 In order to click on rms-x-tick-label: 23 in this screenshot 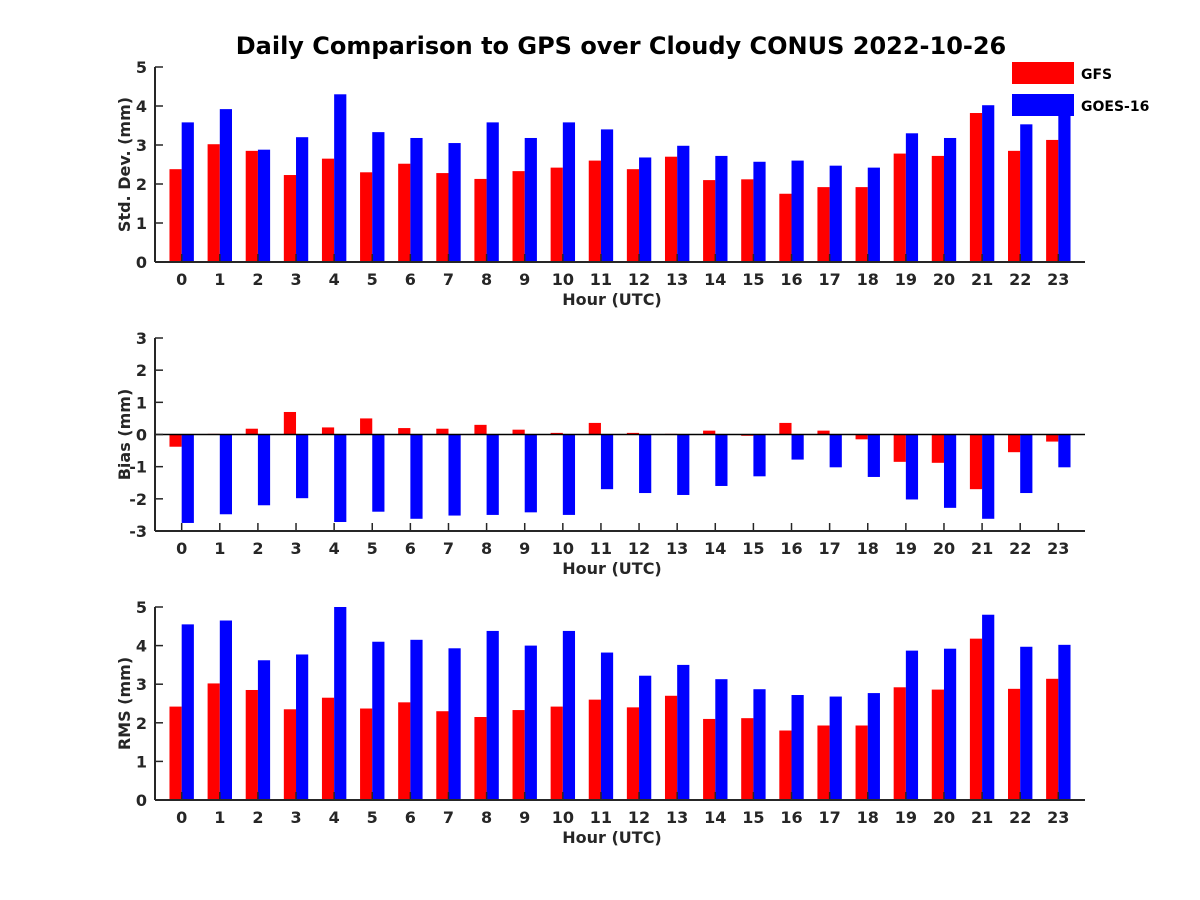, I will do `click(1058, 817)`.